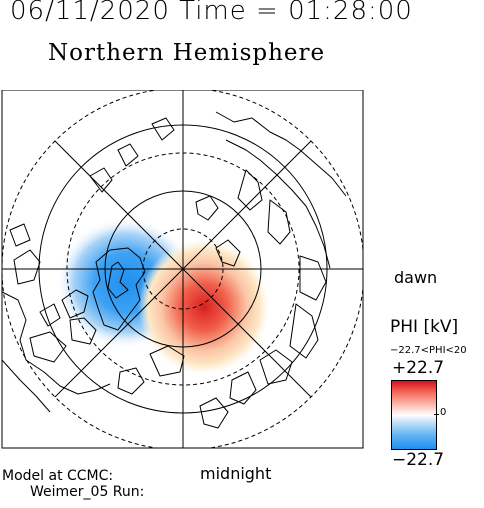  What do you see at coordinates (416, 277) in the screenshot?
I see `dawn-label: dawn` at bounding box center [416, 277].